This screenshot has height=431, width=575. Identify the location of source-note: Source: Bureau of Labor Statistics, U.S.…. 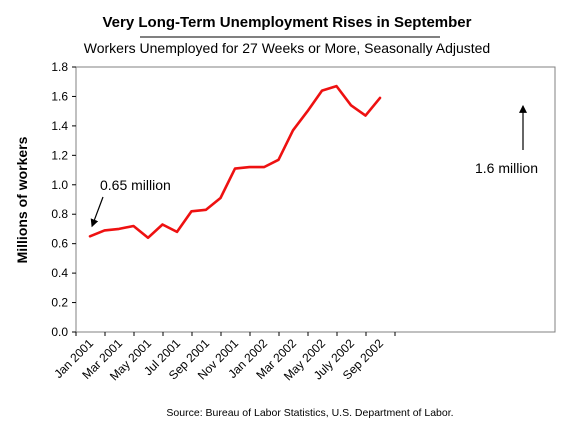
(309, 413).